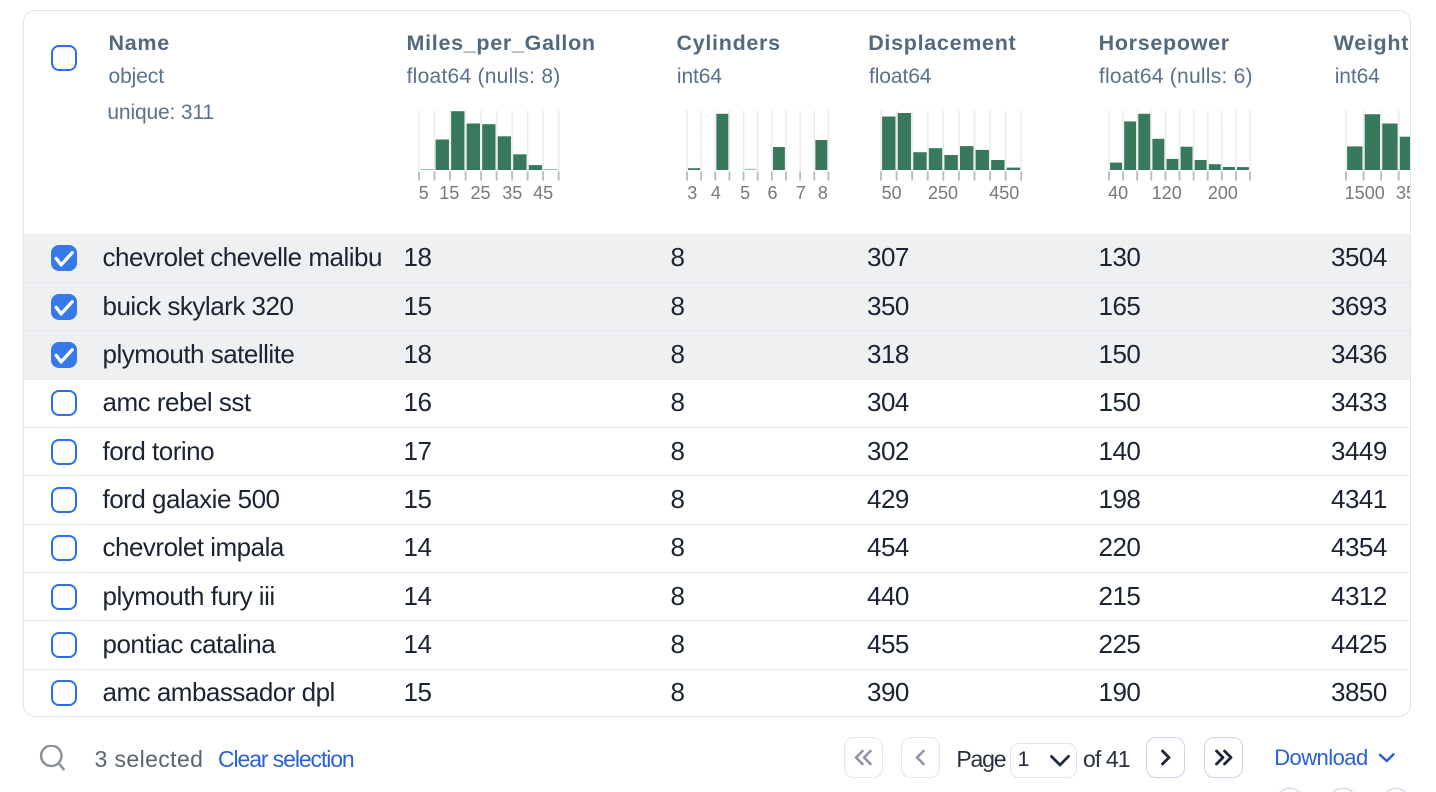 Image resolution: width=1436 pixels, height=792 pixels. I want to click on svg-text: 6, so click(772, 192).